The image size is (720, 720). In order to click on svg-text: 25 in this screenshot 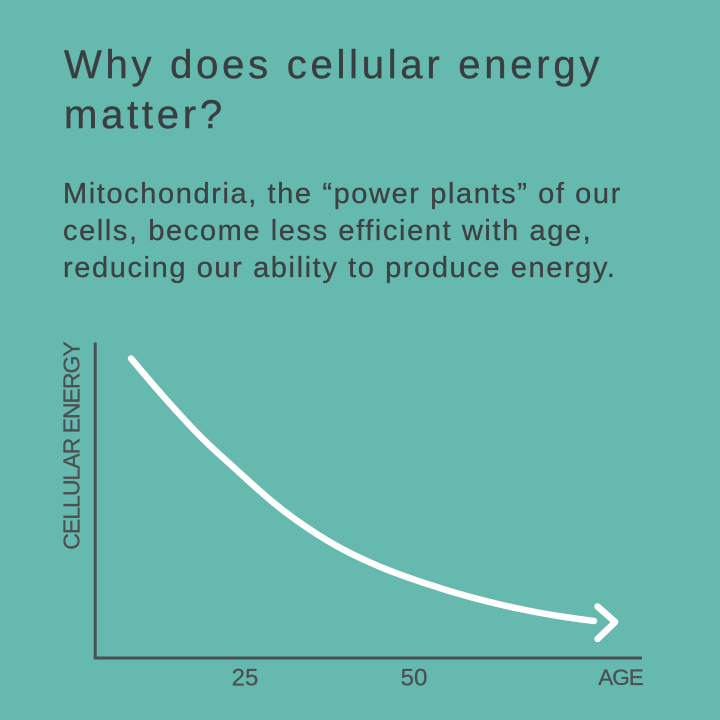, I will do `click(245, 678)`.